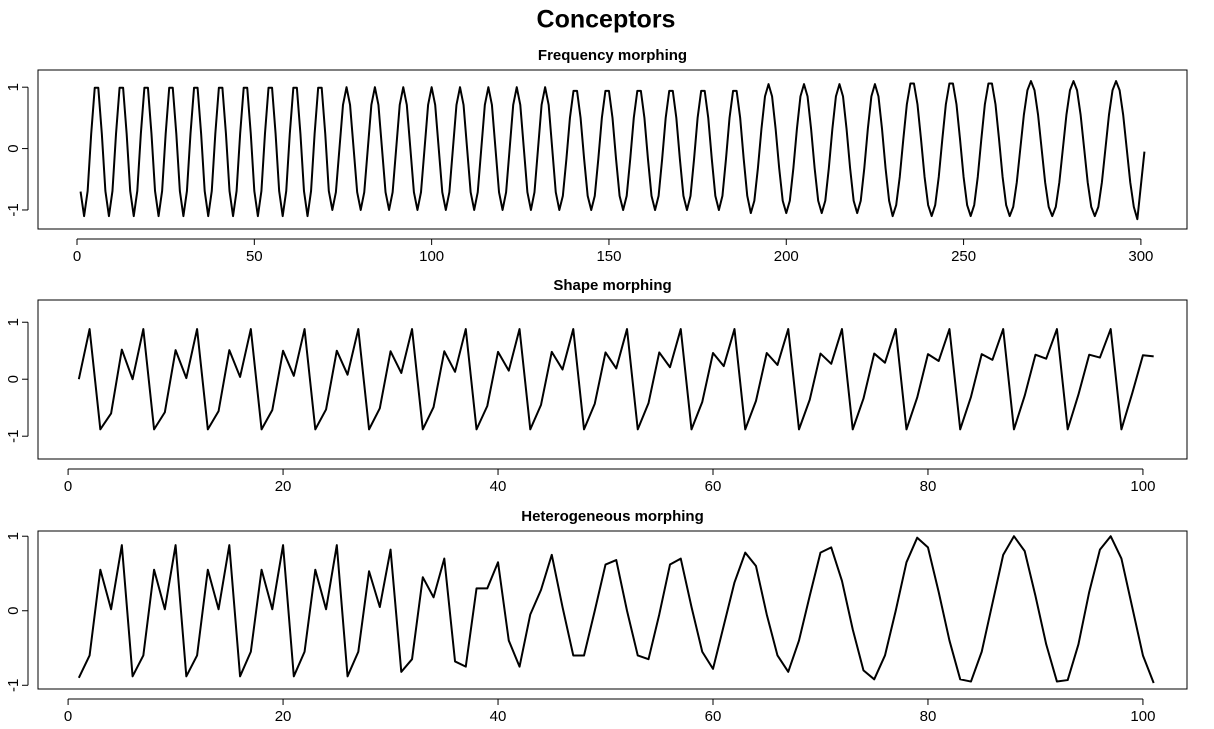 The height and width of the screenshot is (729, 1214). What do you see at coordinates (612, 285) in the screenshot?
I see `panel-title: Shape morphing` at bounding box center [612, 285].